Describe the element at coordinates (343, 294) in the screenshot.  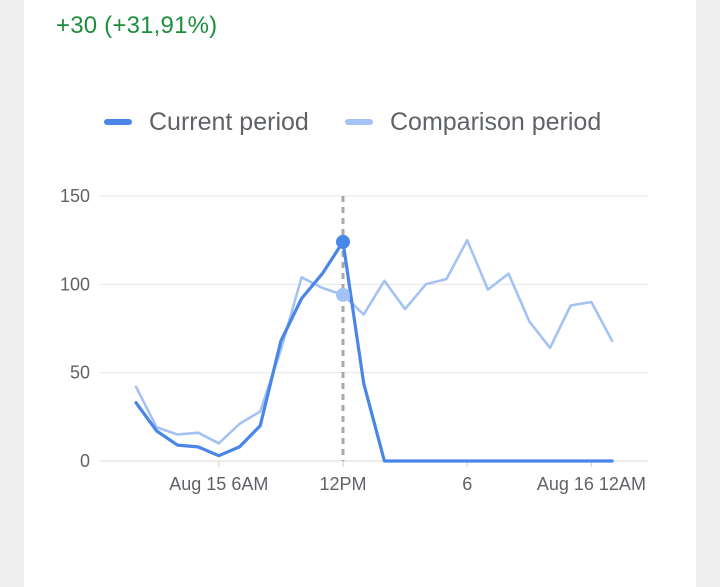
I see `highlight-point-comparison-period` at that location.